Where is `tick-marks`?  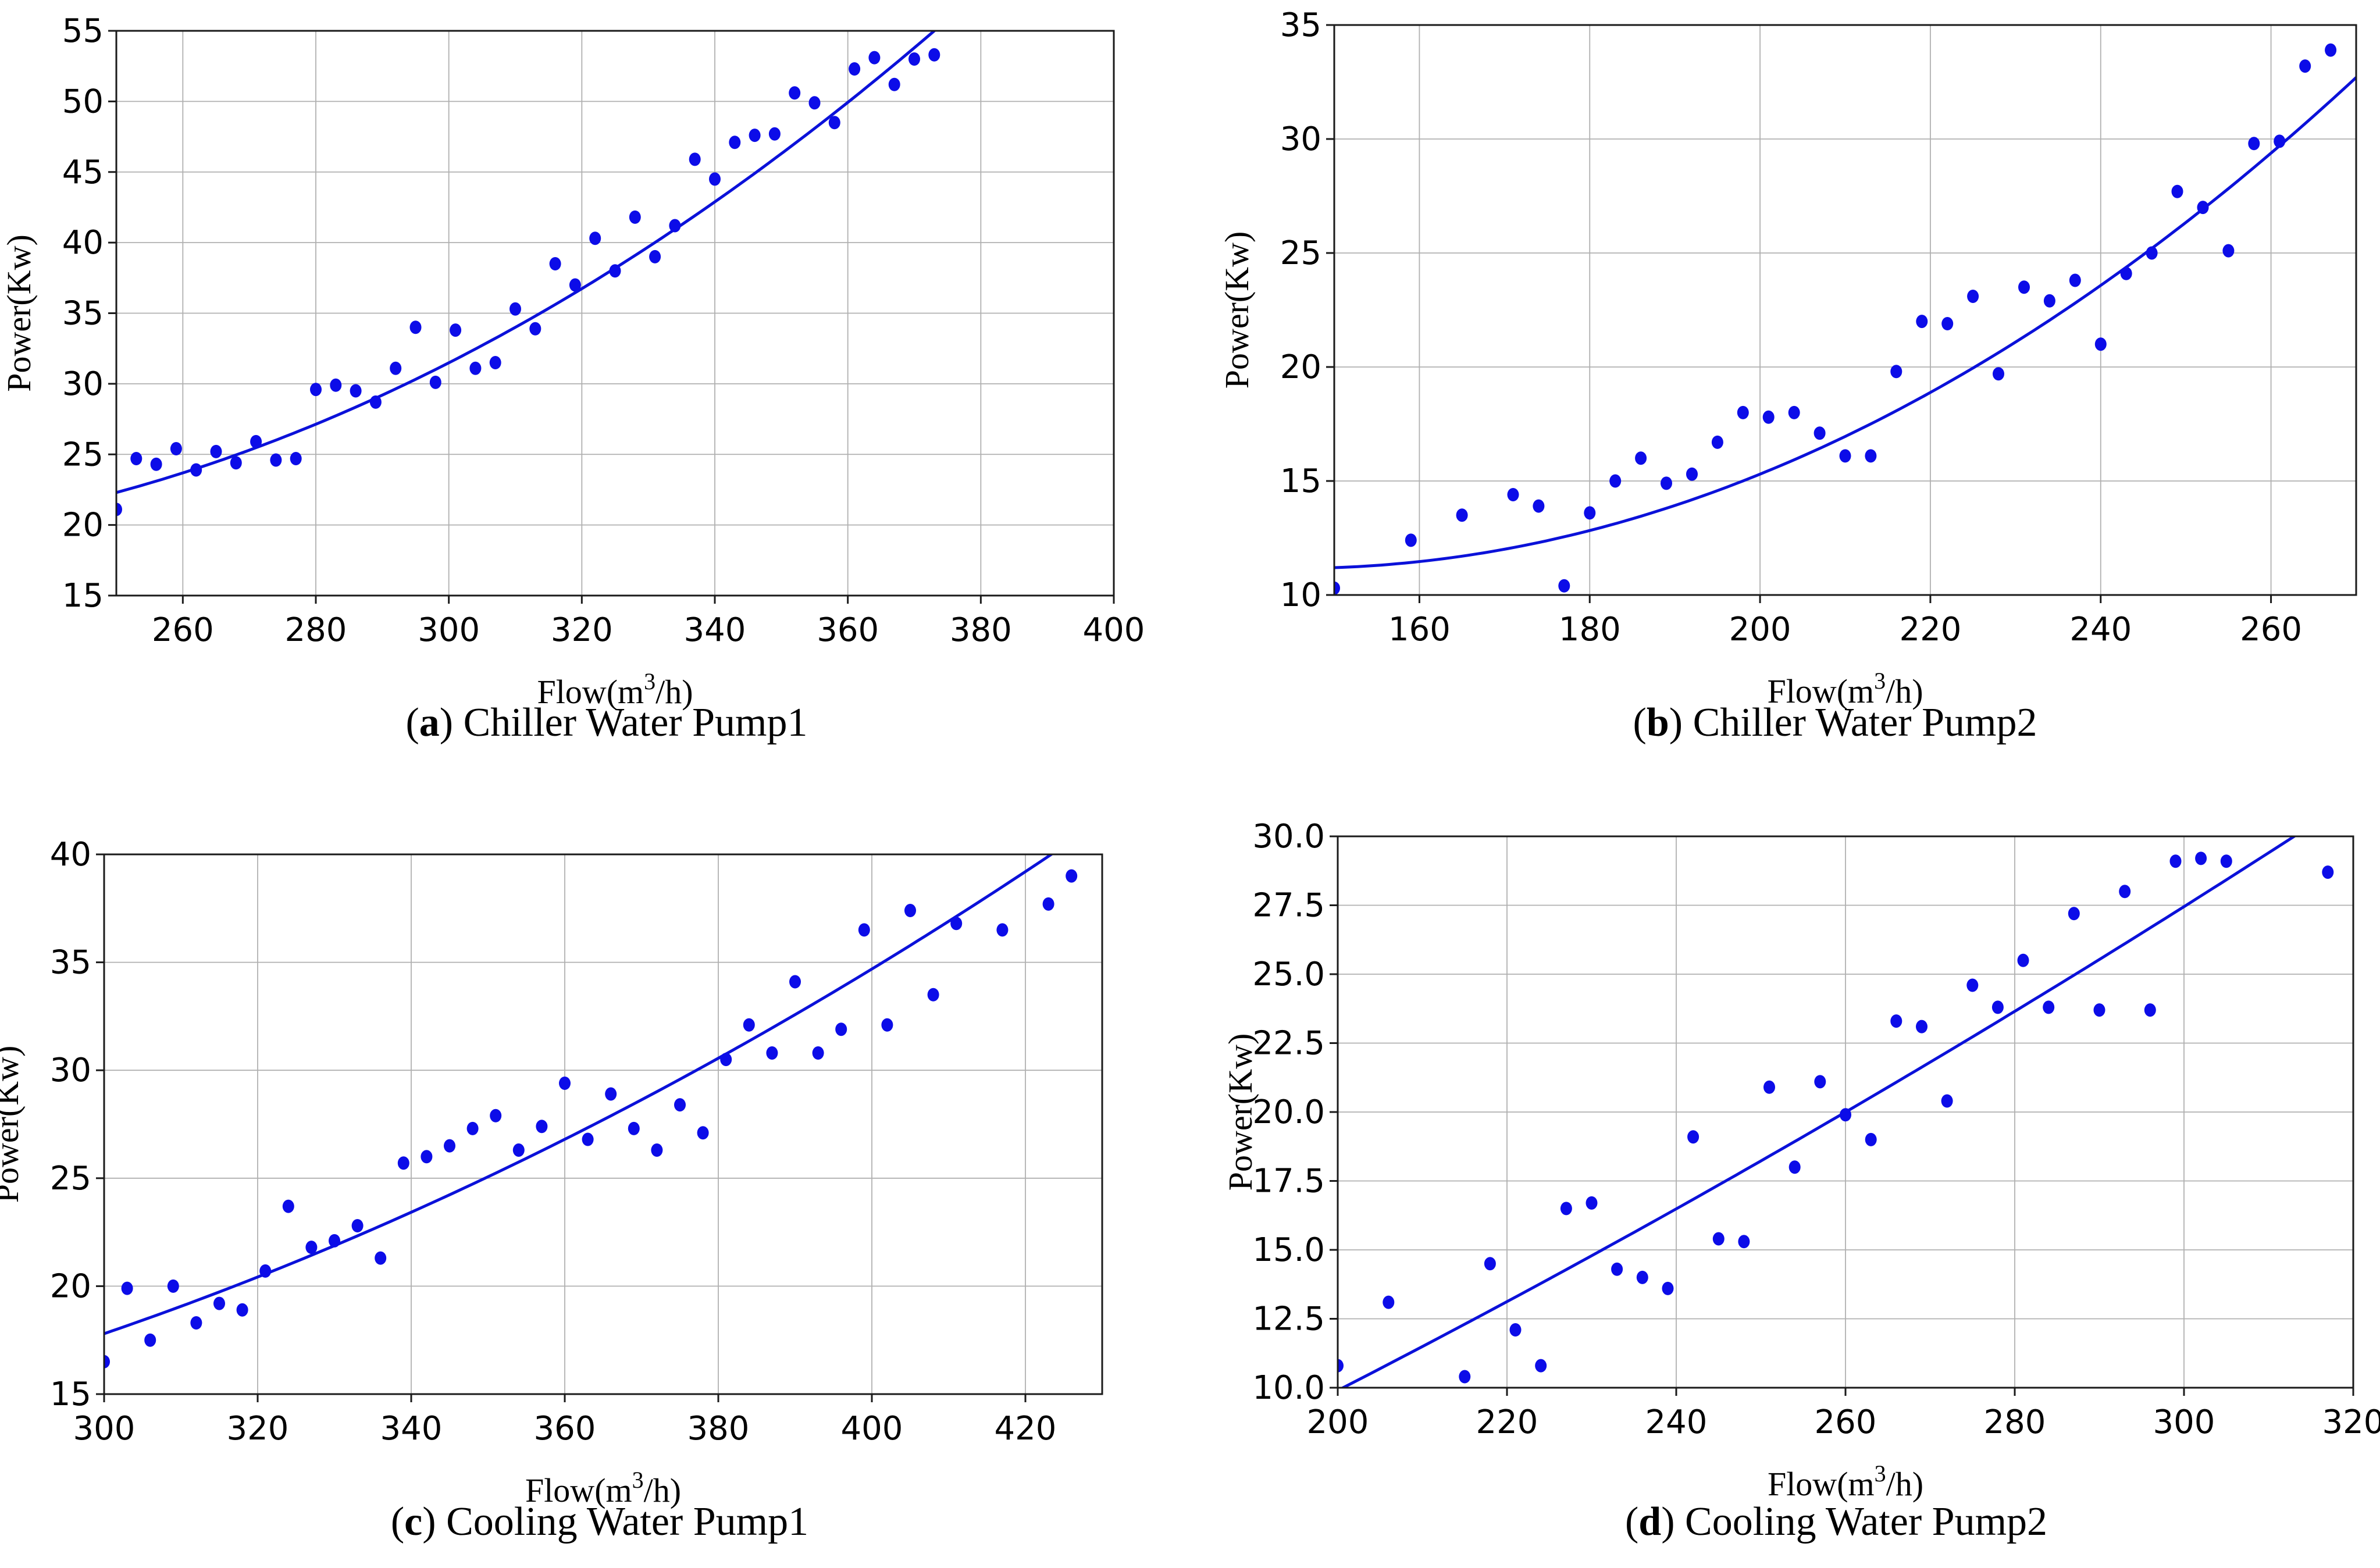 tick-marks is located at coordinates (561, 1127).